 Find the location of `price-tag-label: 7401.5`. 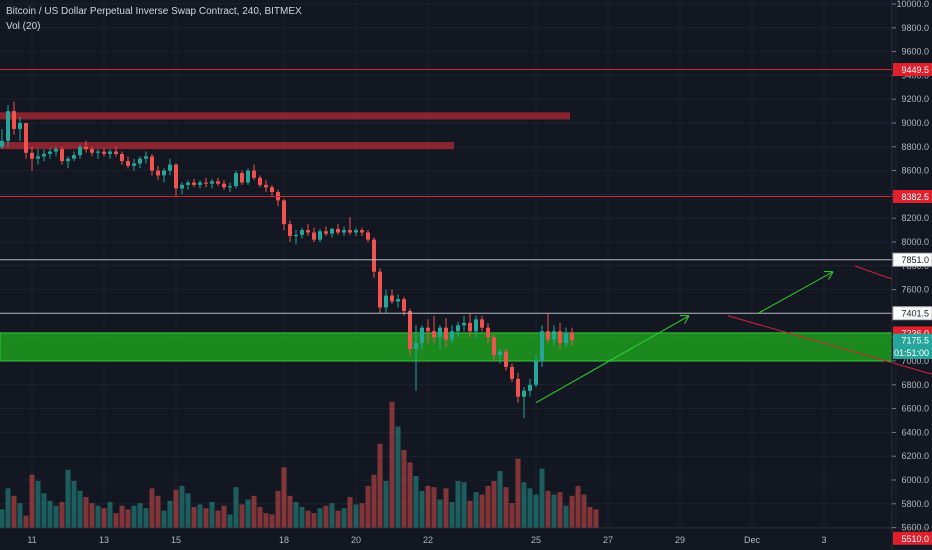

price-tag-label: 7401.5 is located at coordinates (915, 314).